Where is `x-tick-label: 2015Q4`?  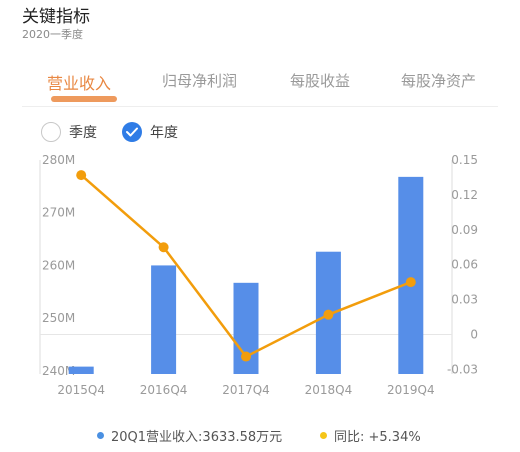
x-tick-label: 2015Q4 is located at coordinates (81, 390).